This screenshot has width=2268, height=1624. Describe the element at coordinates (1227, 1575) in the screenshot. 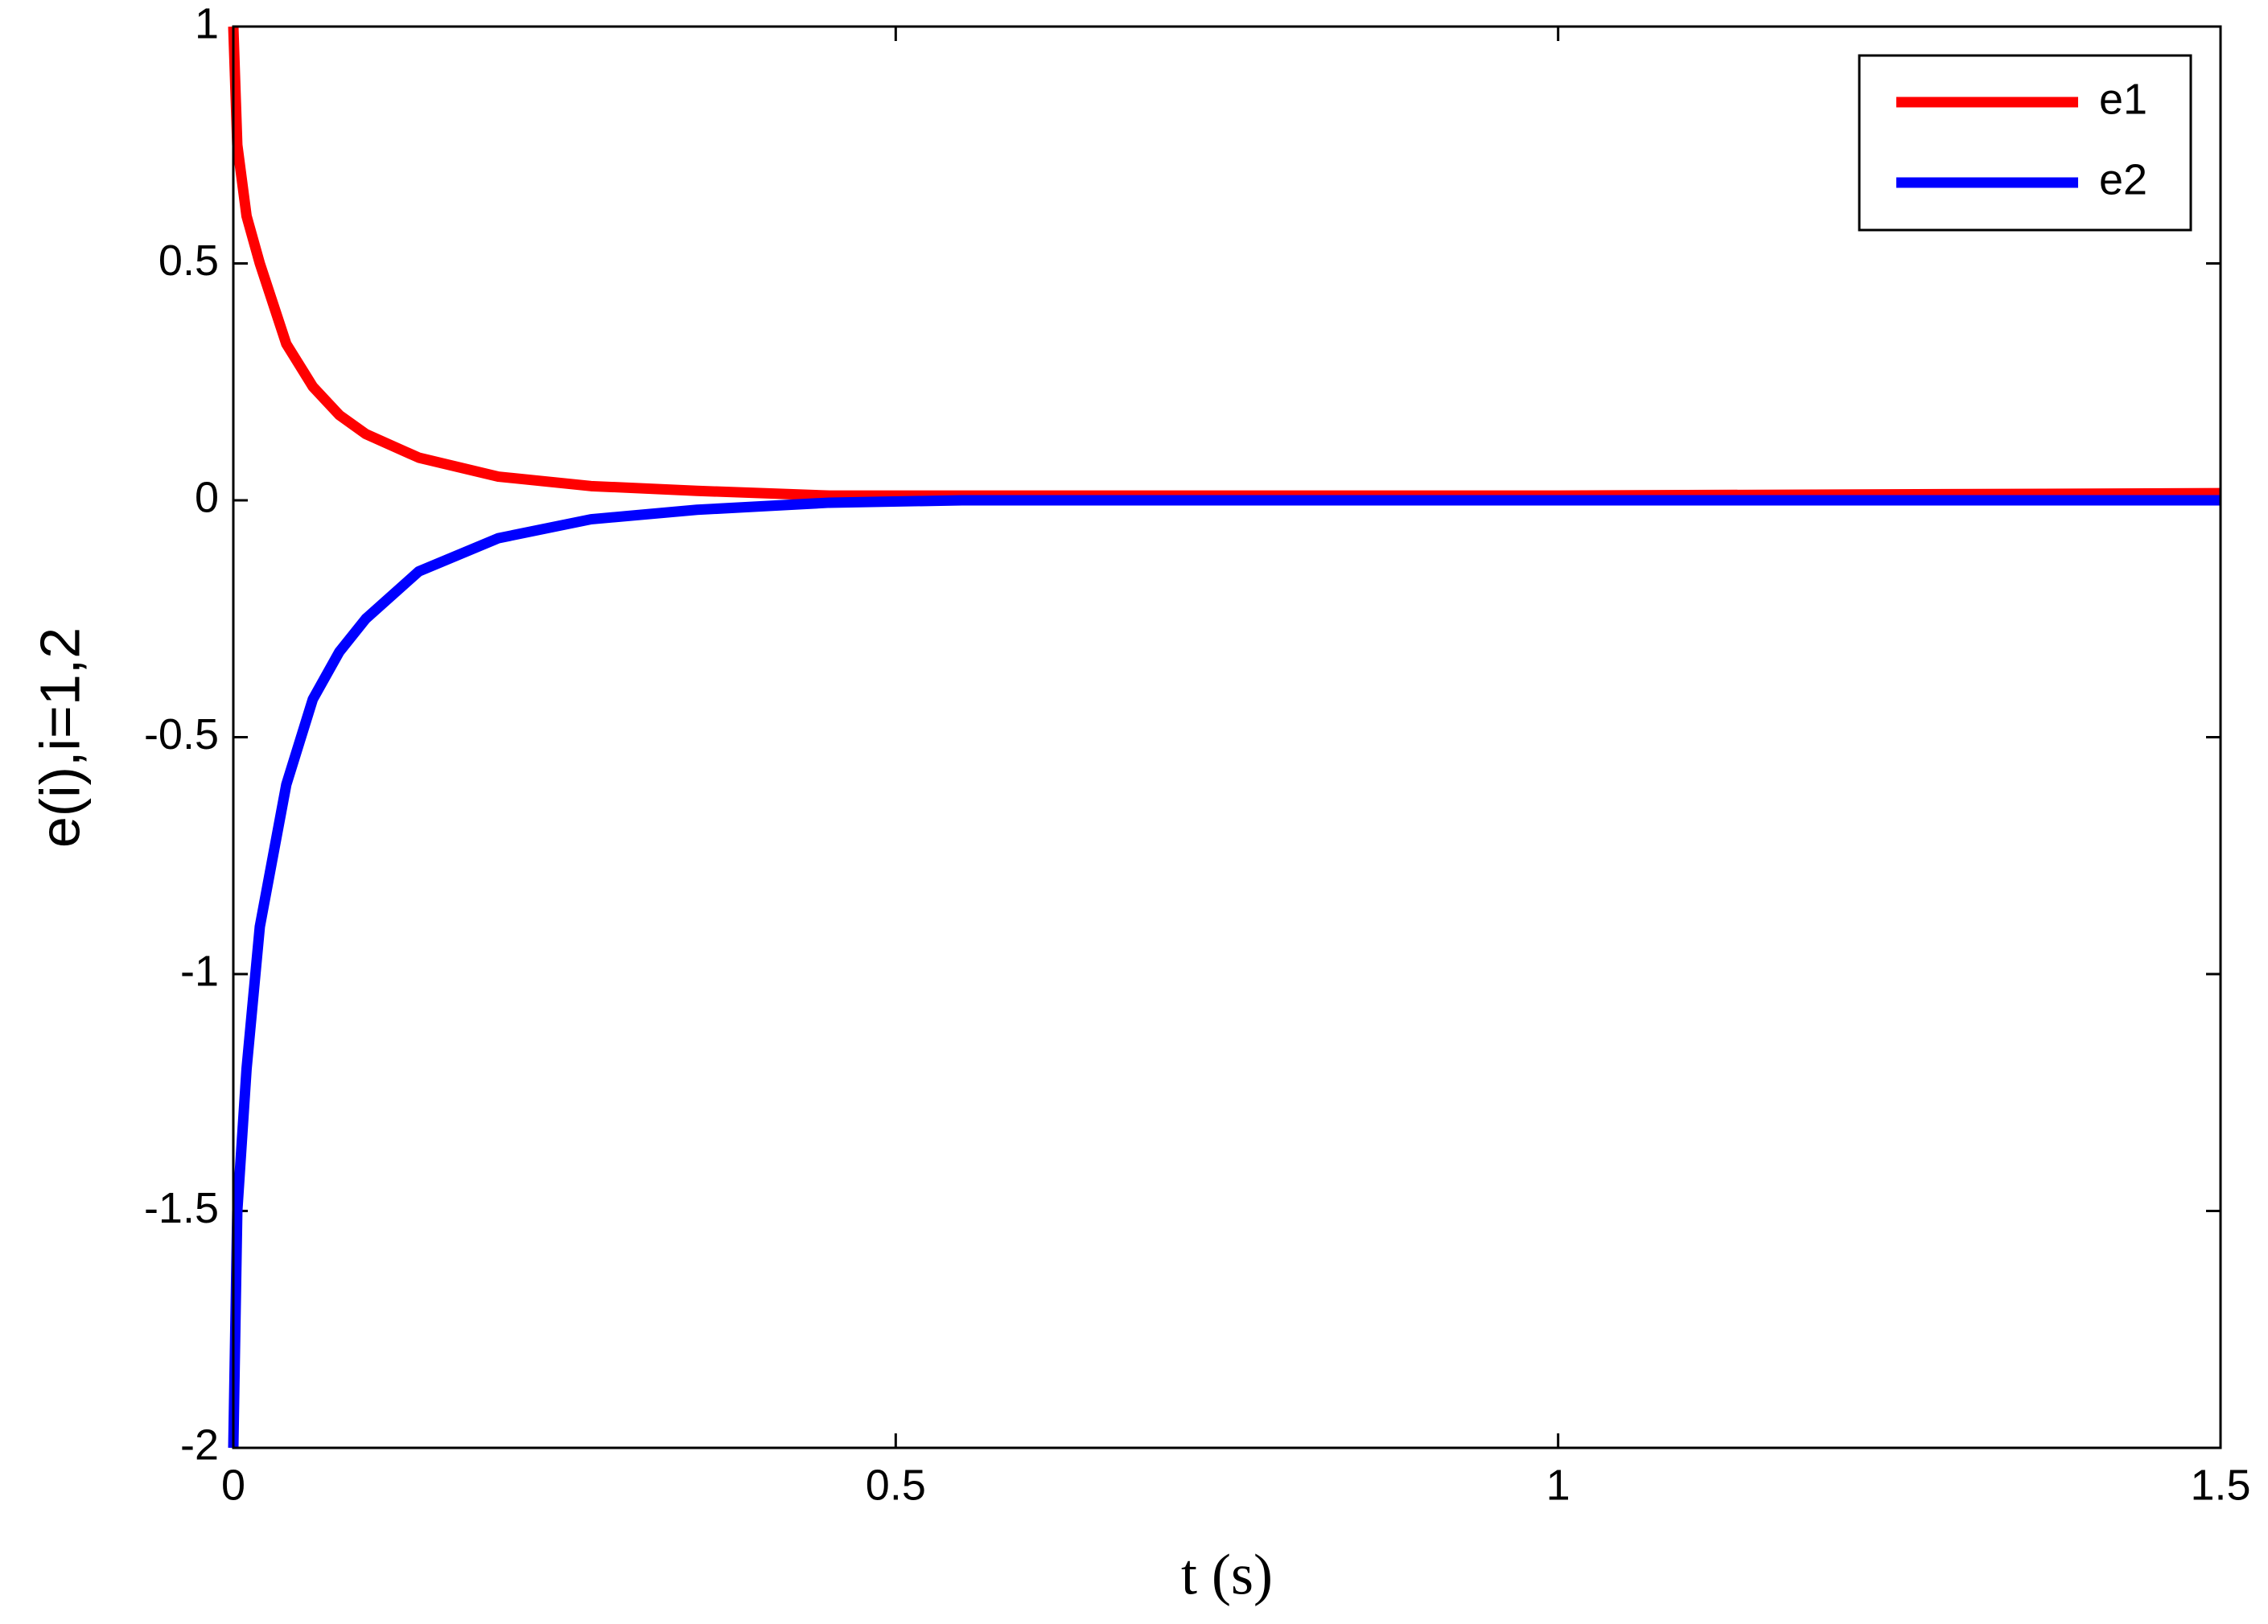

I see `x-axis-label: t (s)` at that location.